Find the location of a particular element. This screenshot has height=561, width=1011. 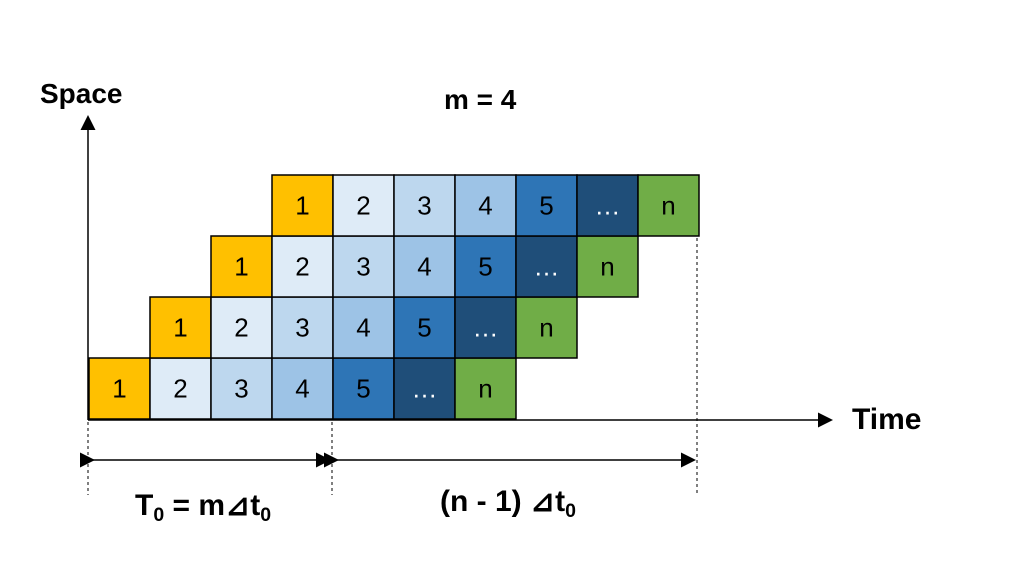

stage-cell-row2-col2 is located at coordinates (241, 327).